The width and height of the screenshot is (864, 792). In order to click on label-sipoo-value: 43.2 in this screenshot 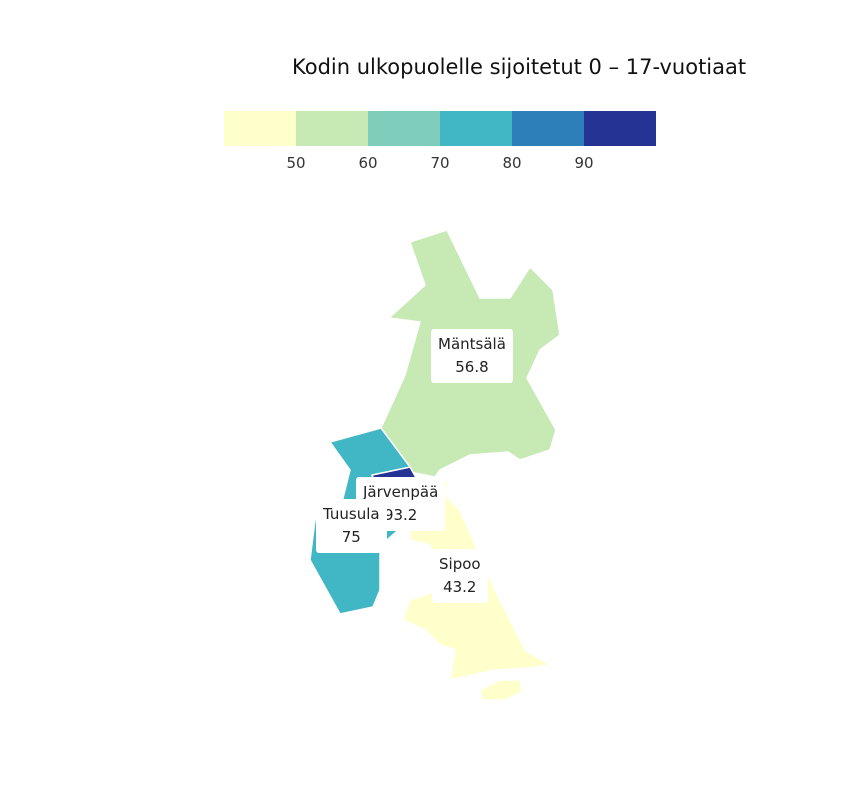, I will do `click(460, 587)`.